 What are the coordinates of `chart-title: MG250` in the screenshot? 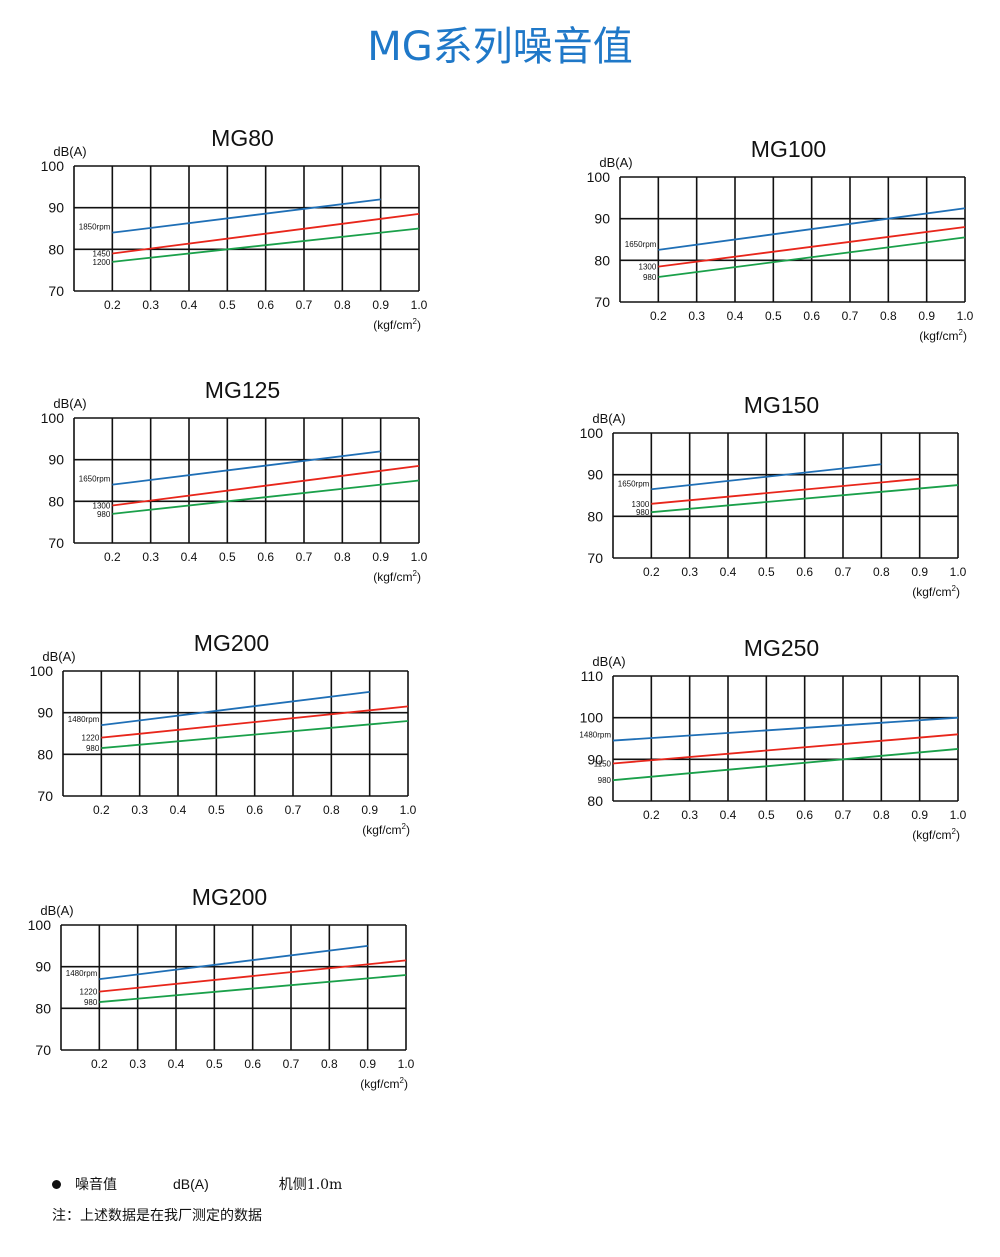 It's located at (781, 648).